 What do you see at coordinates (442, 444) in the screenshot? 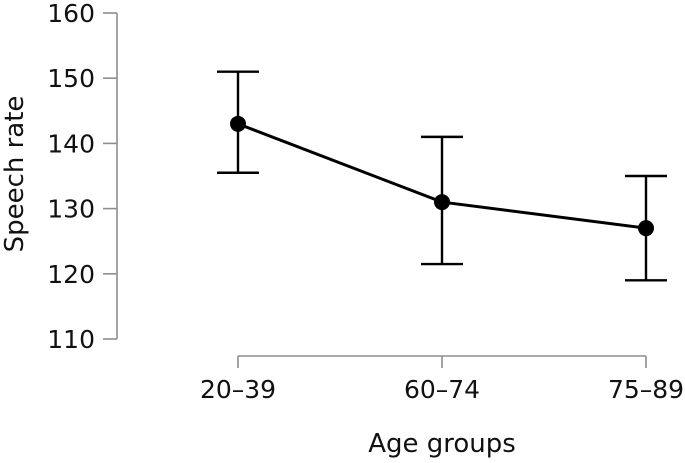
I see `x-axis-title: Age groups` at bounding box center [442, 444].